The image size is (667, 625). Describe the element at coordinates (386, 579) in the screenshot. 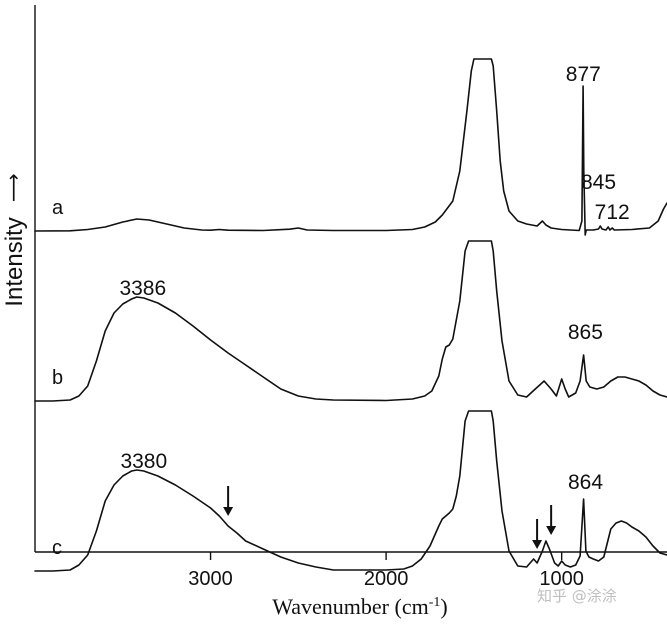

I see `x-tick-label-1: 2000` at that location.